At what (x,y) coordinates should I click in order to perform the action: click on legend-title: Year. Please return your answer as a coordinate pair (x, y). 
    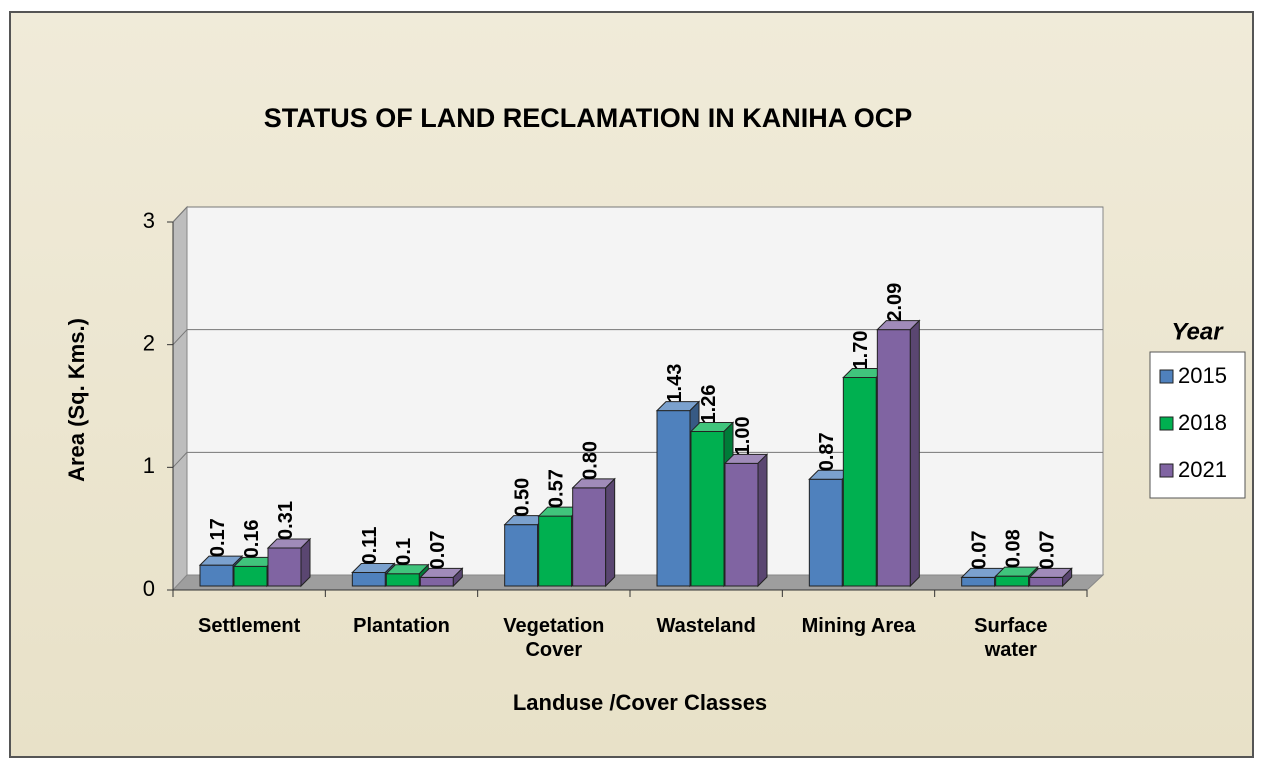
    Looking at the image, I should click on (1197, 331).